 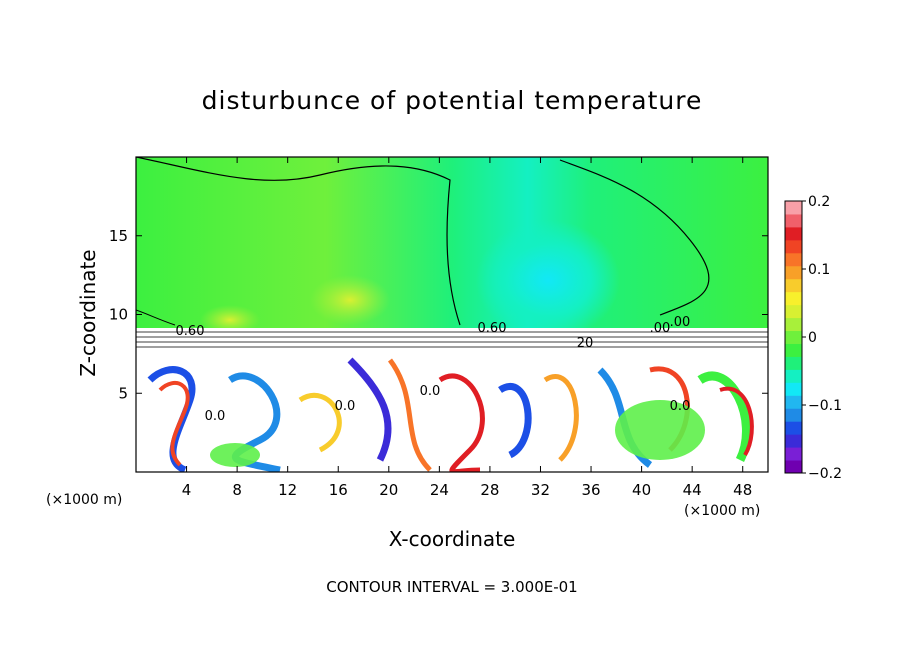 What do you see at coordinates (452, 339) in the screenshot?
I see `contour-band` at bounding box center [452, 339].